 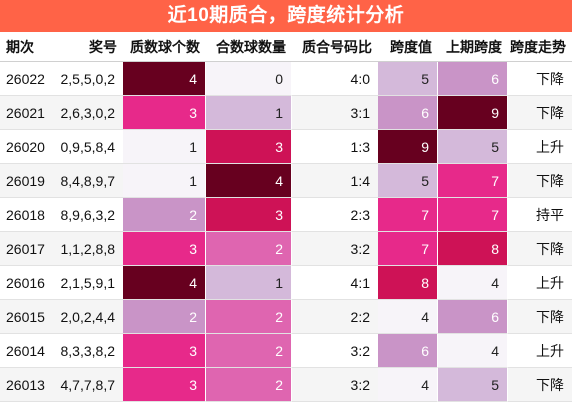 What do you see at coordinates (89, 351) in the screenshot?
I see `cell-numbers: 8,3,3,8,2` at bounding box center [89, 351].